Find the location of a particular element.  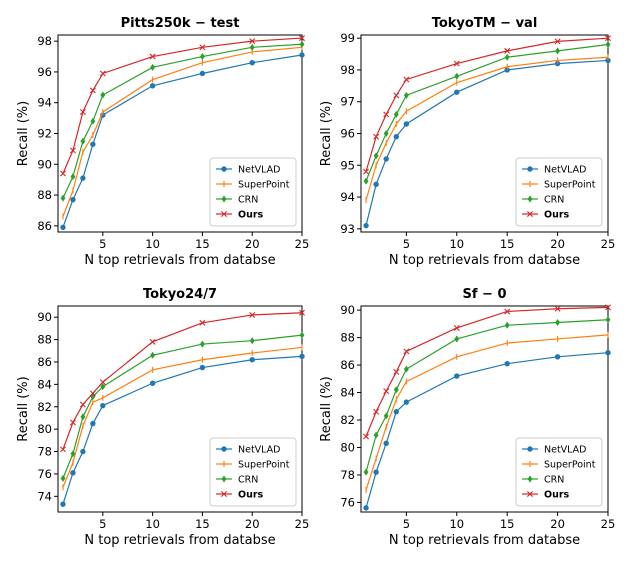

y-tick-label: 94 is located at coordinates (44, 103).